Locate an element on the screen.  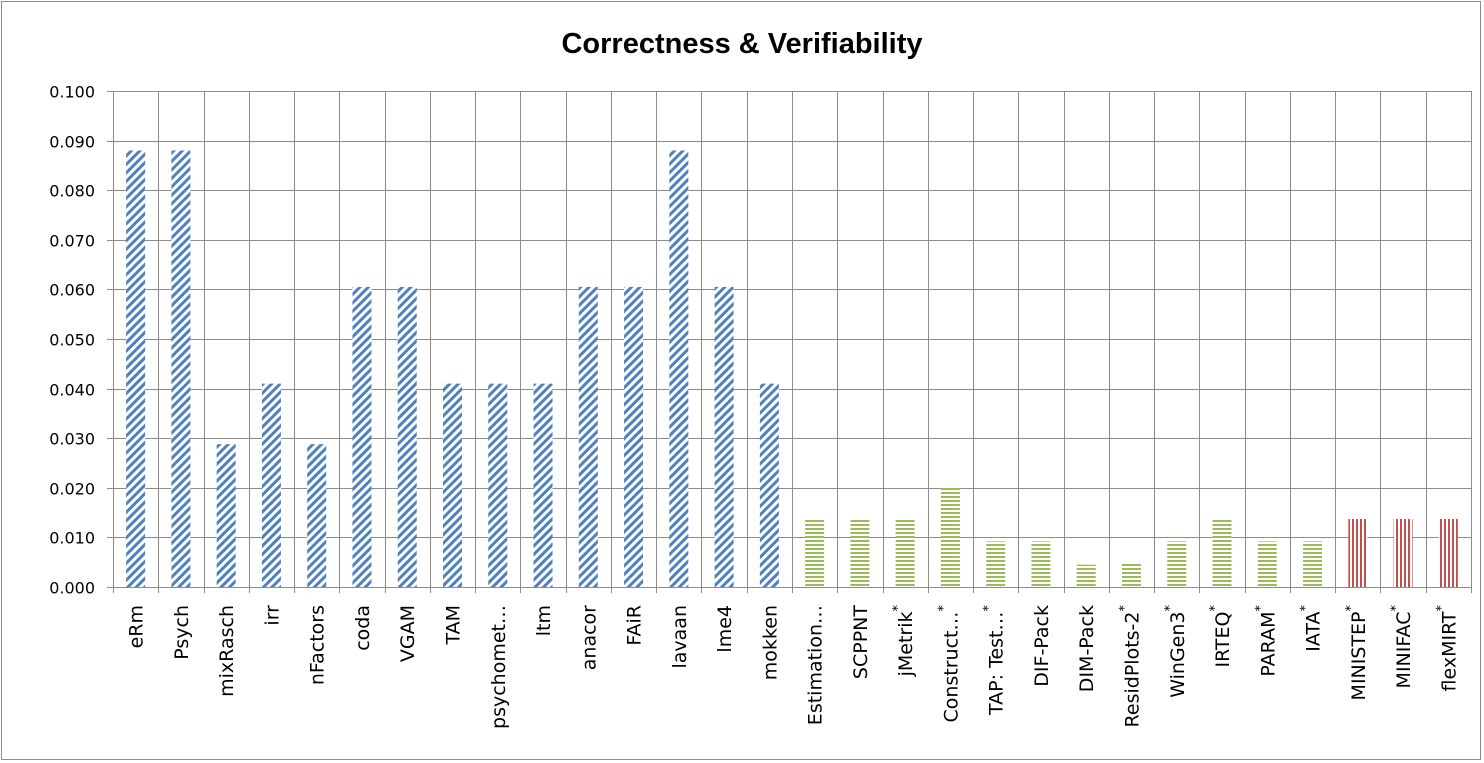
x-tick-label: IRTEQ* is located at coordinates (1221, 636).